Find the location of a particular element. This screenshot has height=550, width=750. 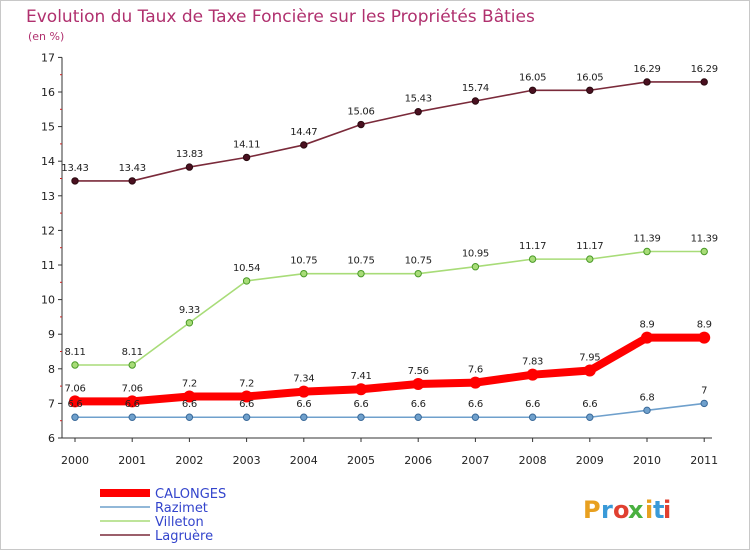

x-tick-label: 2004 is located at coordinates (304, 460).